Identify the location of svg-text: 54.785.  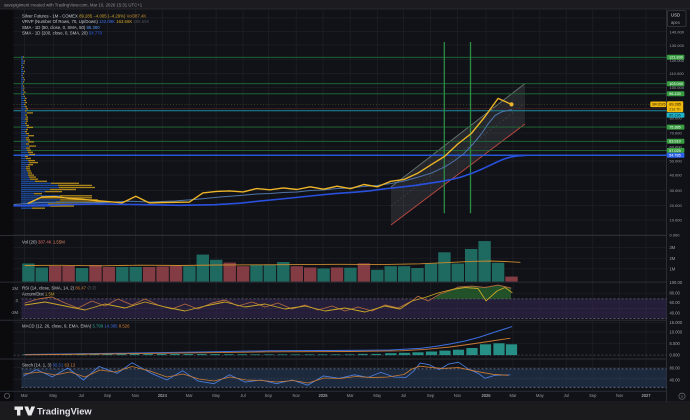
(675, 156).